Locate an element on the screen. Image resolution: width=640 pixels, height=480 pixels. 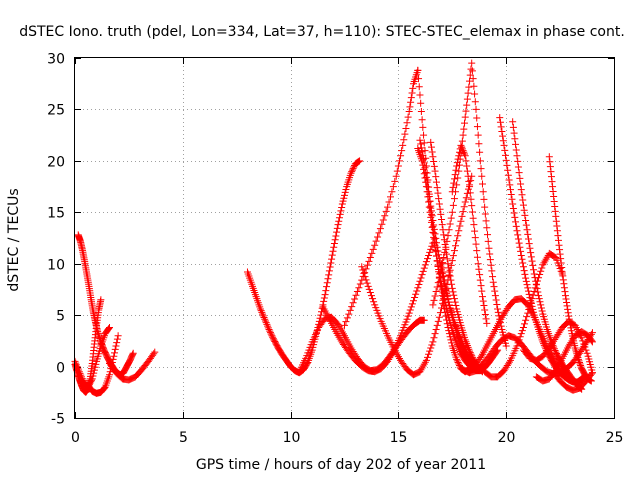
series-arc-early-e is located at coordinates (132, 366).